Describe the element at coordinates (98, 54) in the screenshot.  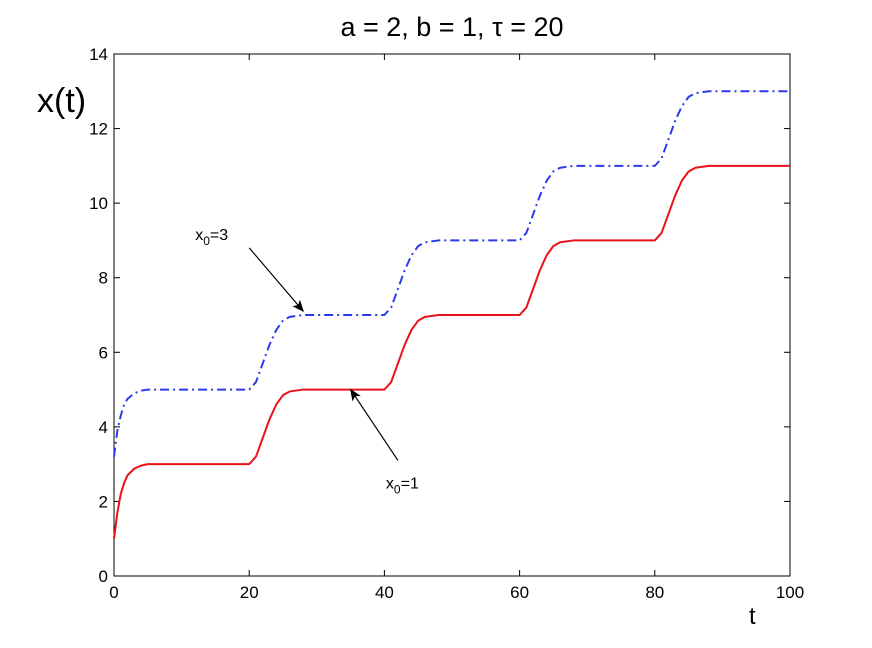
I see `y-tick-label: 14` at that location.